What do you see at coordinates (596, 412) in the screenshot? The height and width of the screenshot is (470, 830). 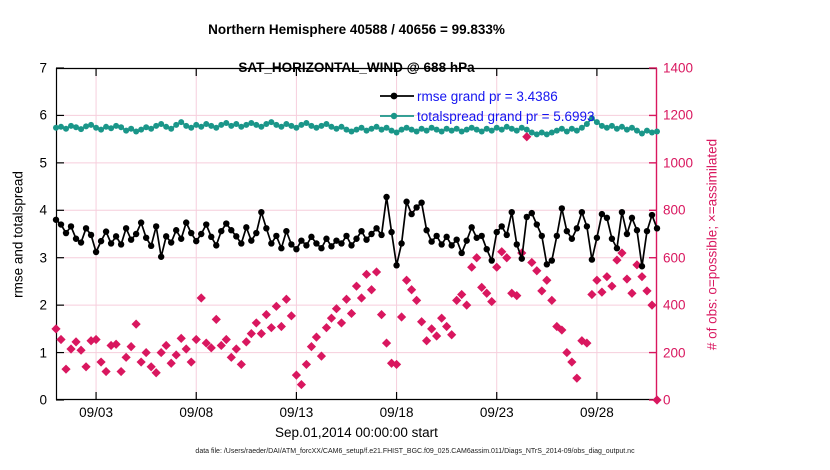 I see `x-tick: 09/28` at bounding box center [596, 412].